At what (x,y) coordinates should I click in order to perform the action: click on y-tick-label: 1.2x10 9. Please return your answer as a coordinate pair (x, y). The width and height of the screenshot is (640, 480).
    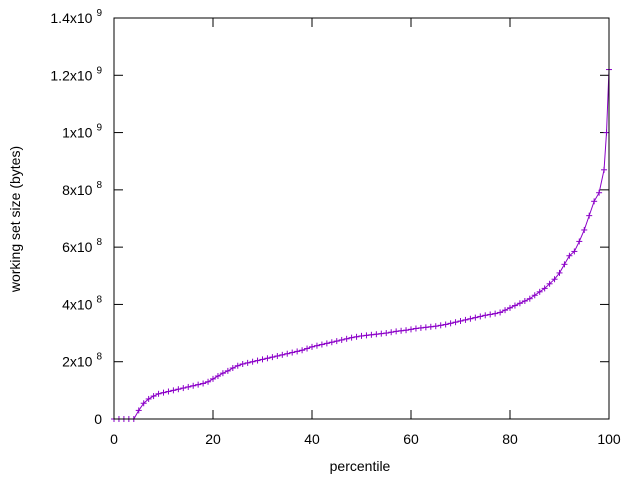
    Looking at the image, I should click on (76, 74).